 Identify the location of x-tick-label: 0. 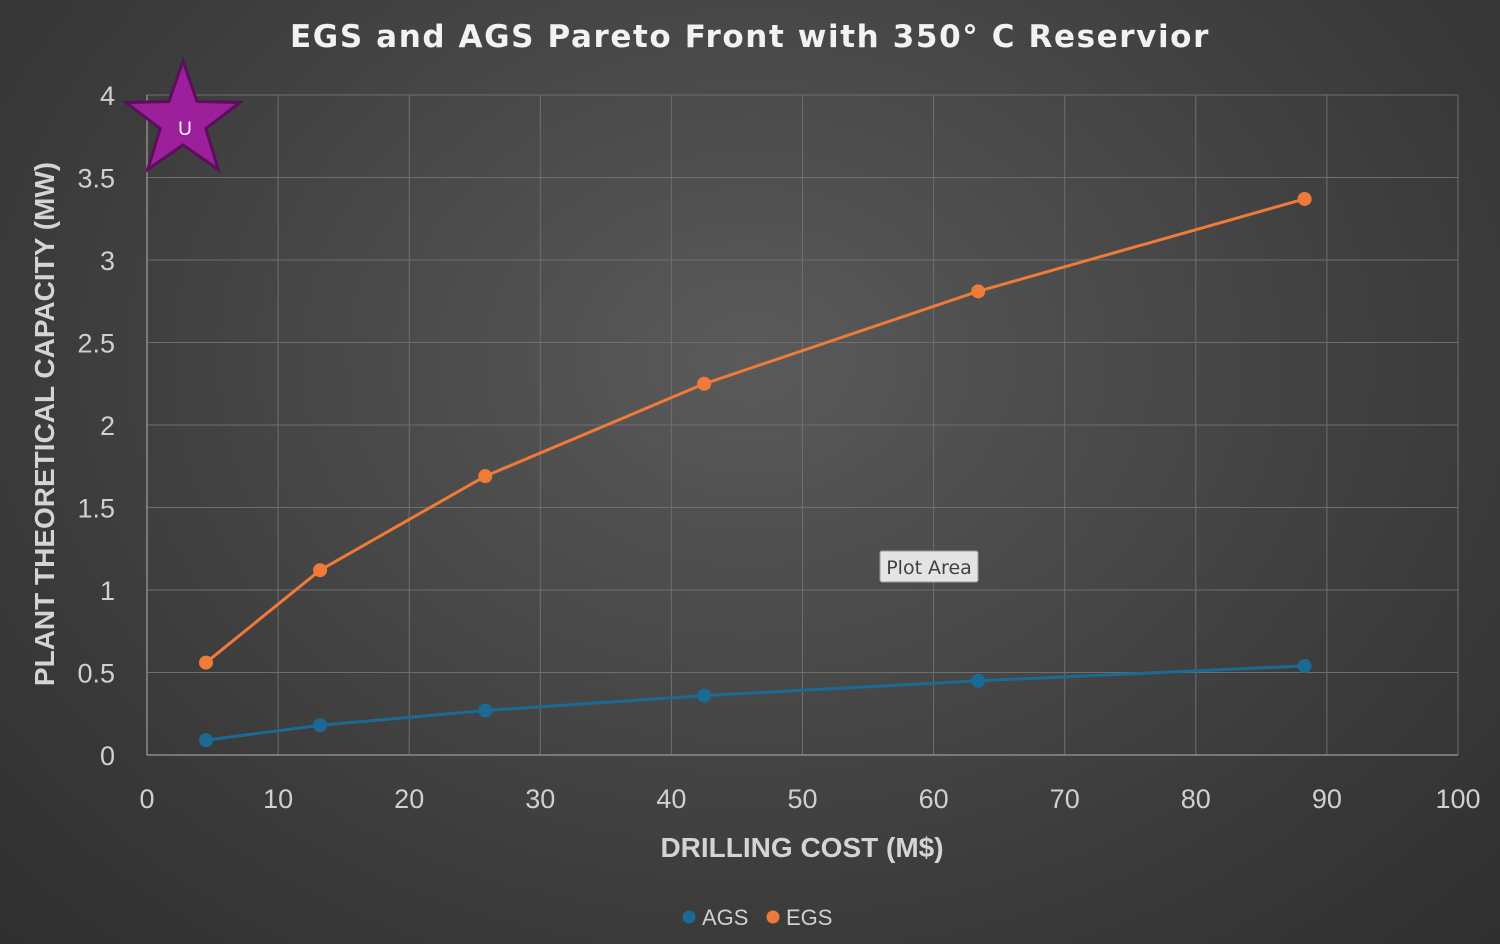
(146, 799).